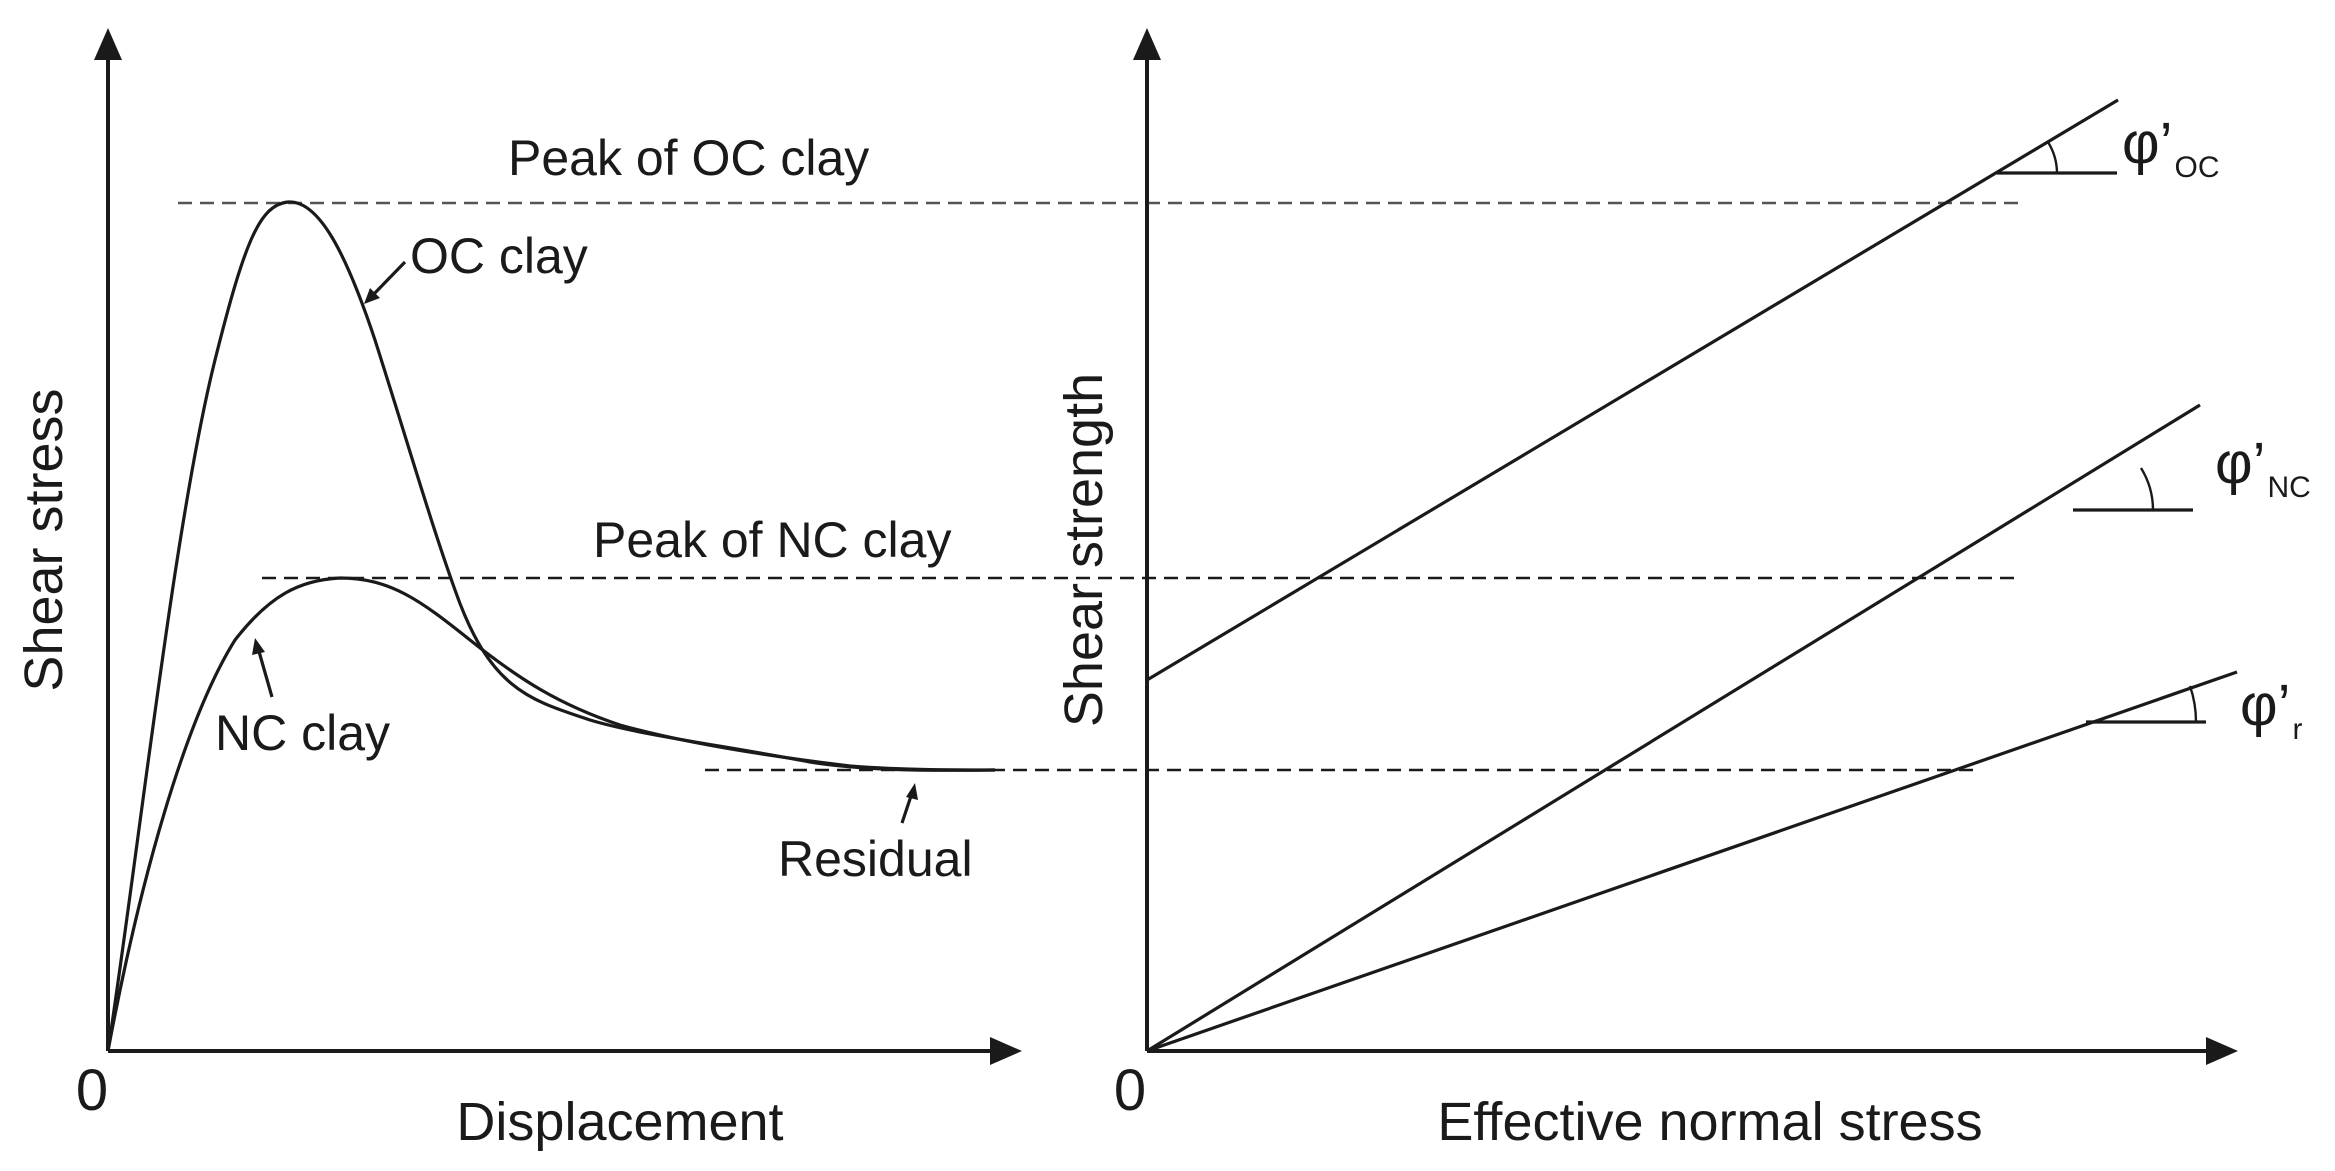  I want to click on right-x-axis-label: Effective normal stress, so click(1709, 1122).